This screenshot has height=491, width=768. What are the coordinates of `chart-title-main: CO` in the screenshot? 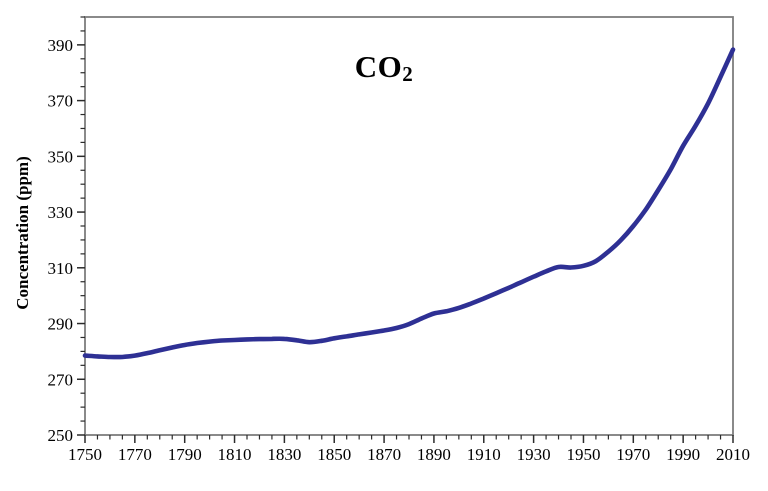 It's located at (378, 66).